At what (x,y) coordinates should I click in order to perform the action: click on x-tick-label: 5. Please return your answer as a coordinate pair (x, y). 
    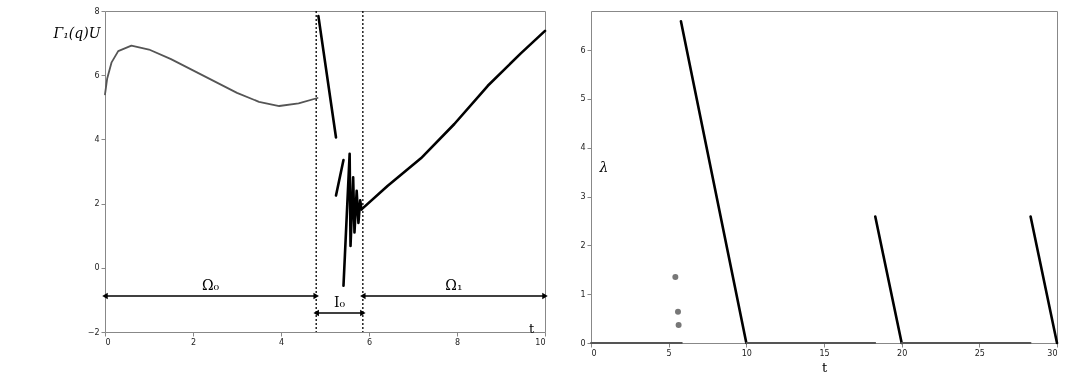
    Looking at the image, I should click on (669, 353).